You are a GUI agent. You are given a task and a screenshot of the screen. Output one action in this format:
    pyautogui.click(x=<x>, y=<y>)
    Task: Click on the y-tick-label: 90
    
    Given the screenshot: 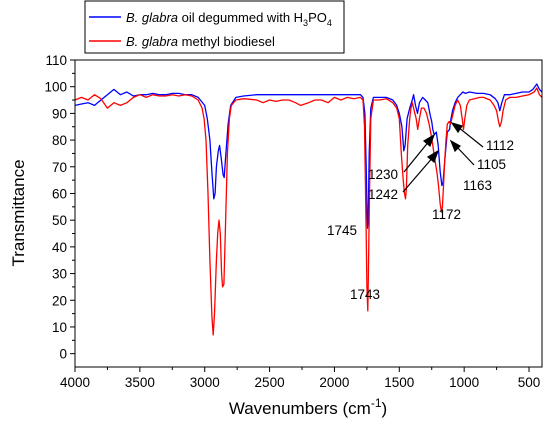 What is the action you would take?
    pyautogui.click(x=59, y=113)
    